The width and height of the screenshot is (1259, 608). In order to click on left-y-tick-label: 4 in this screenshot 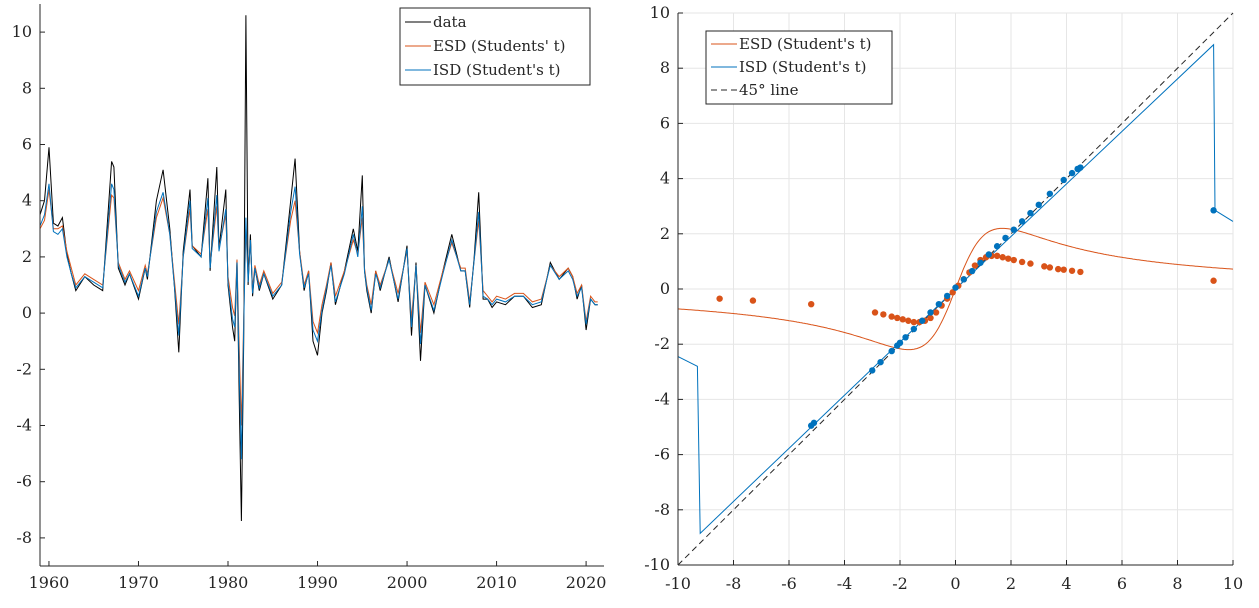, I will do `click(27, 200)`.